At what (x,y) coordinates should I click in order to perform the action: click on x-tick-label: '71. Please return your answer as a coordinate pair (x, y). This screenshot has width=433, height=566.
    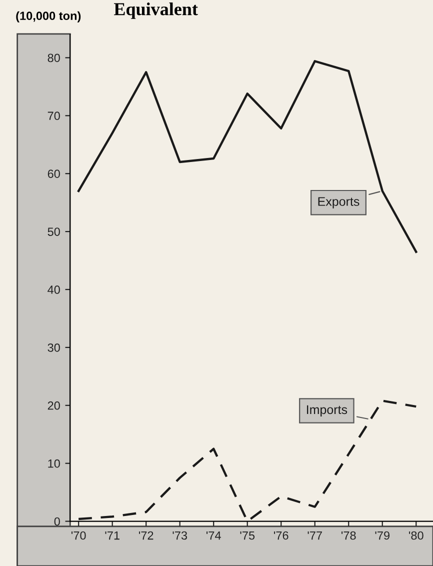
    Looking at the image, I should click on (112, 535).